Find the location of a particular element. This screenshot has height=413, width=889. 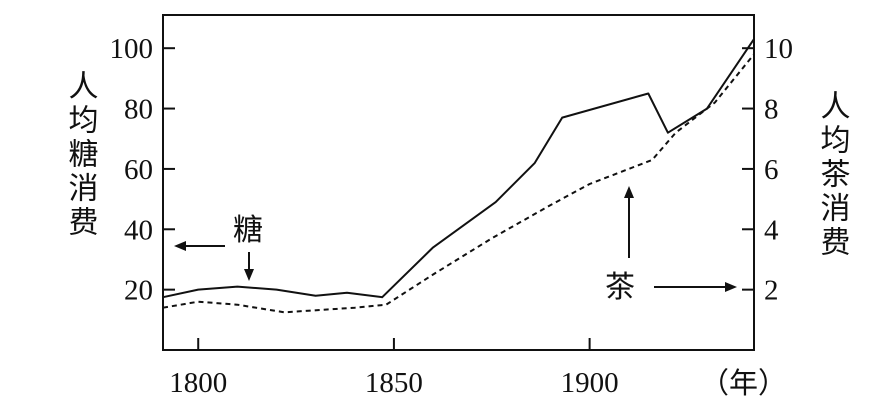

left-tick-label: 100 is located at coordinates (132, 49).